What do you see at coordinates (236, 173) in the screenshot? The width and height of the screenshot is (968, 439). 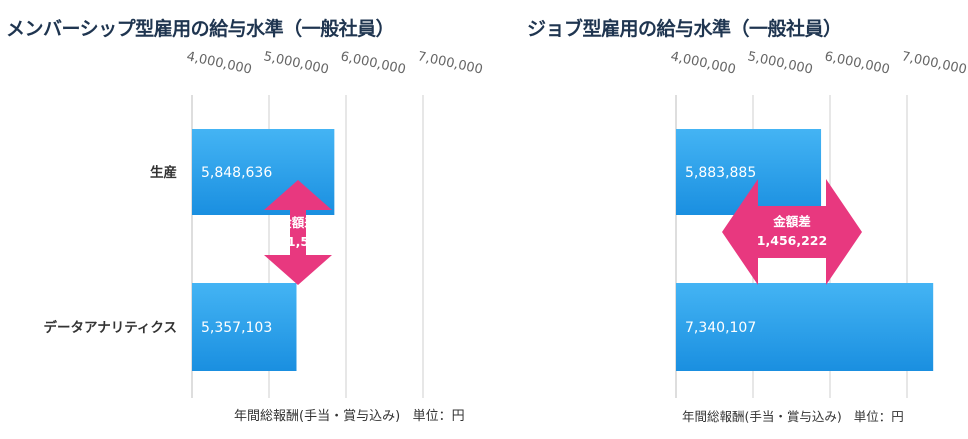 I see `bar-value-label: 5,848,636` at bounding box center [236, 173].